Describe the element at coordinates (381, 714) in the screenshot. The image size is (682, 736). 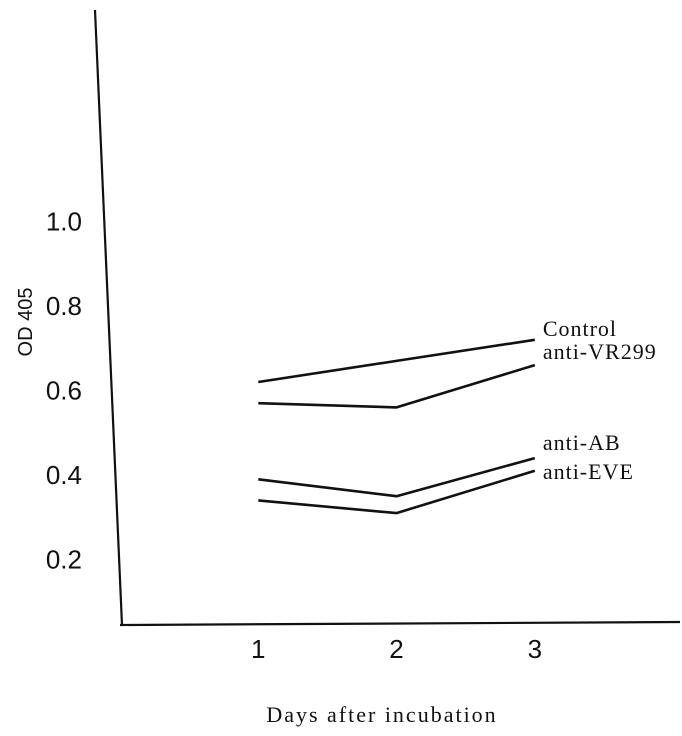
I see `x-axis-title: Days after incubation` at that location.